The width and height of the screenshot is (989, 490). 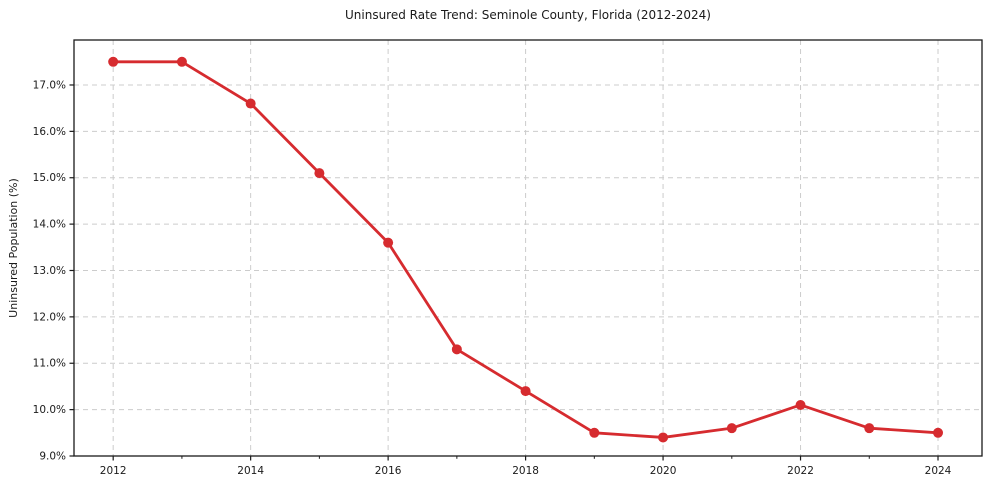 I want to click on y-tick-label: 14.0%, so click(x=49, y=225).